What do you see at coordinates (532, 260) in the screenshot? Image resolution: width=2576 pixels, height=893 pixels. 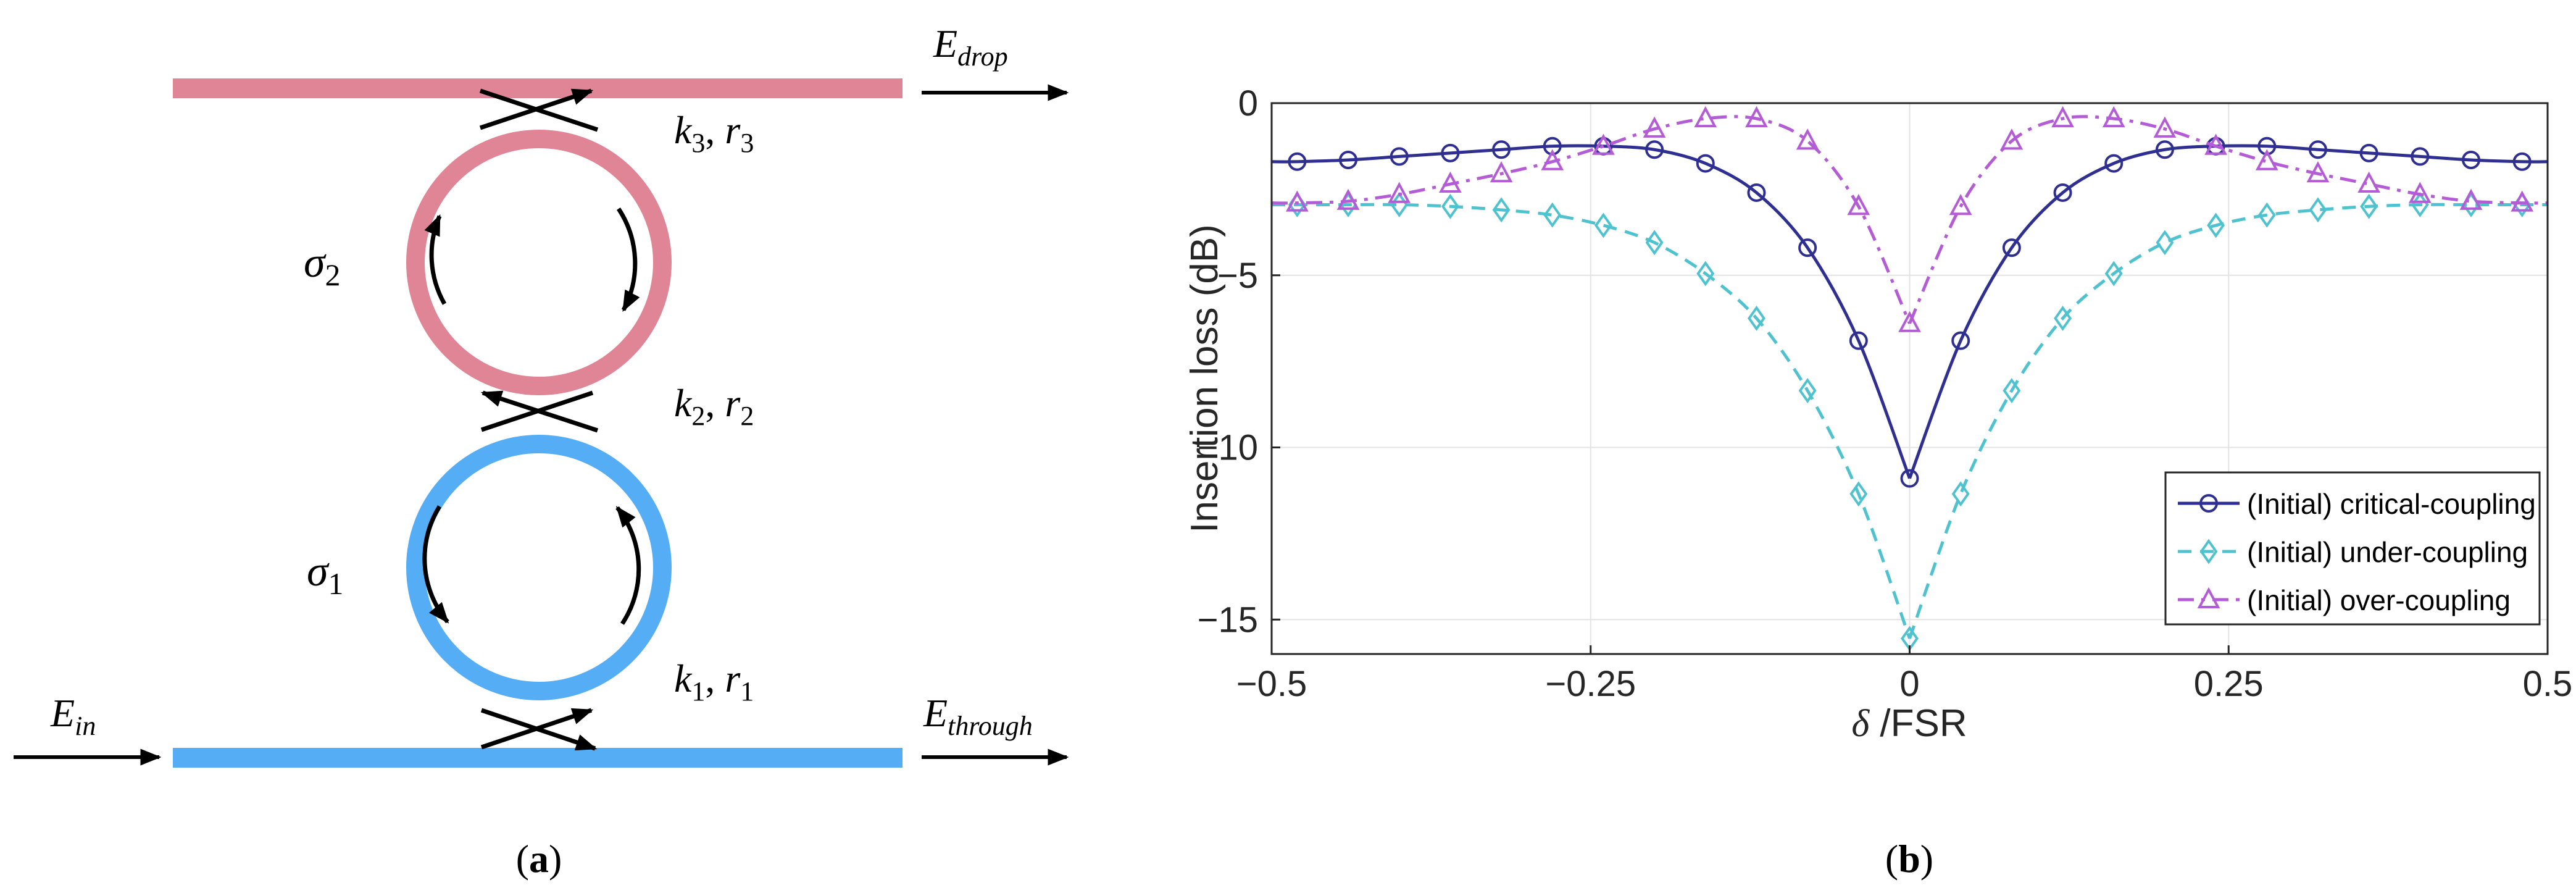 I see `ring2-circulation-arrows` at bounding box center [532, 260].